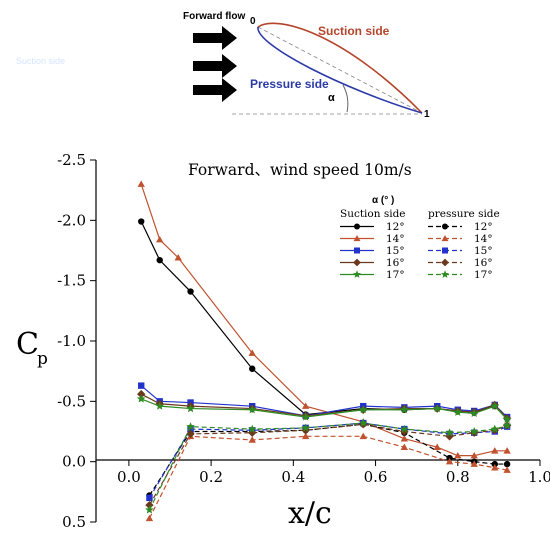 This screenshot has width=550, height=542. Describe the element at coordinates (253, 21) in the screenshot. I see `leading-edge-label: 0` at that location.